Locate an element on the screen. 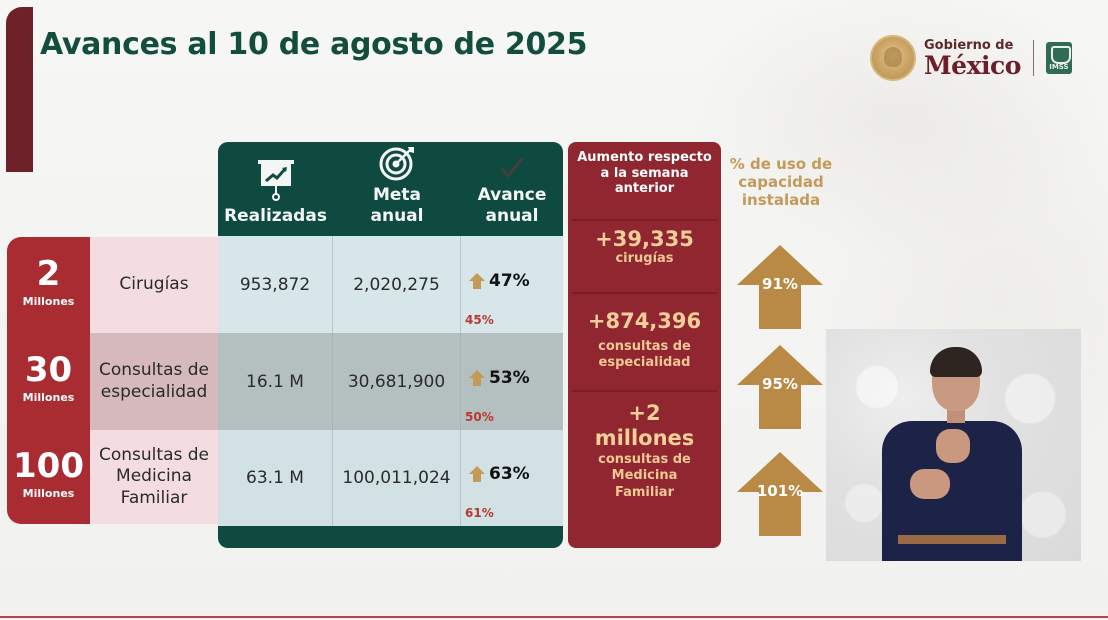  column-header-realizadas: Realizadas is located at coordinates (275, 189).